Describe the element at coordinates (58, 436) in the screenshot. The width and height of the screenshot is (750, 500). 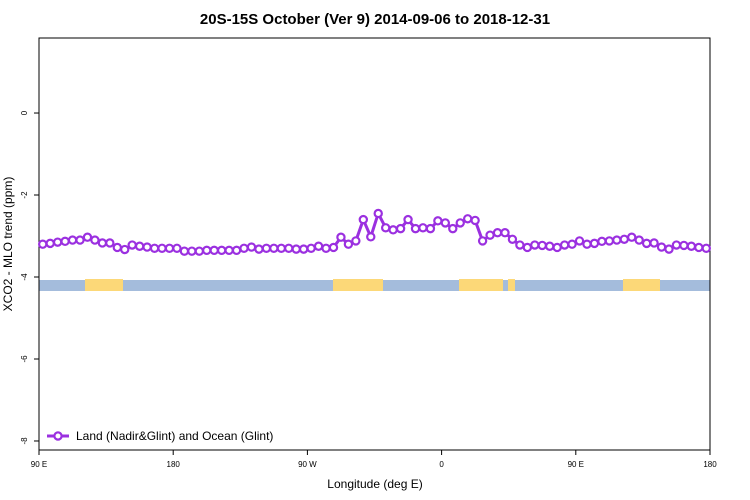
I see `legend-marker` at that location.